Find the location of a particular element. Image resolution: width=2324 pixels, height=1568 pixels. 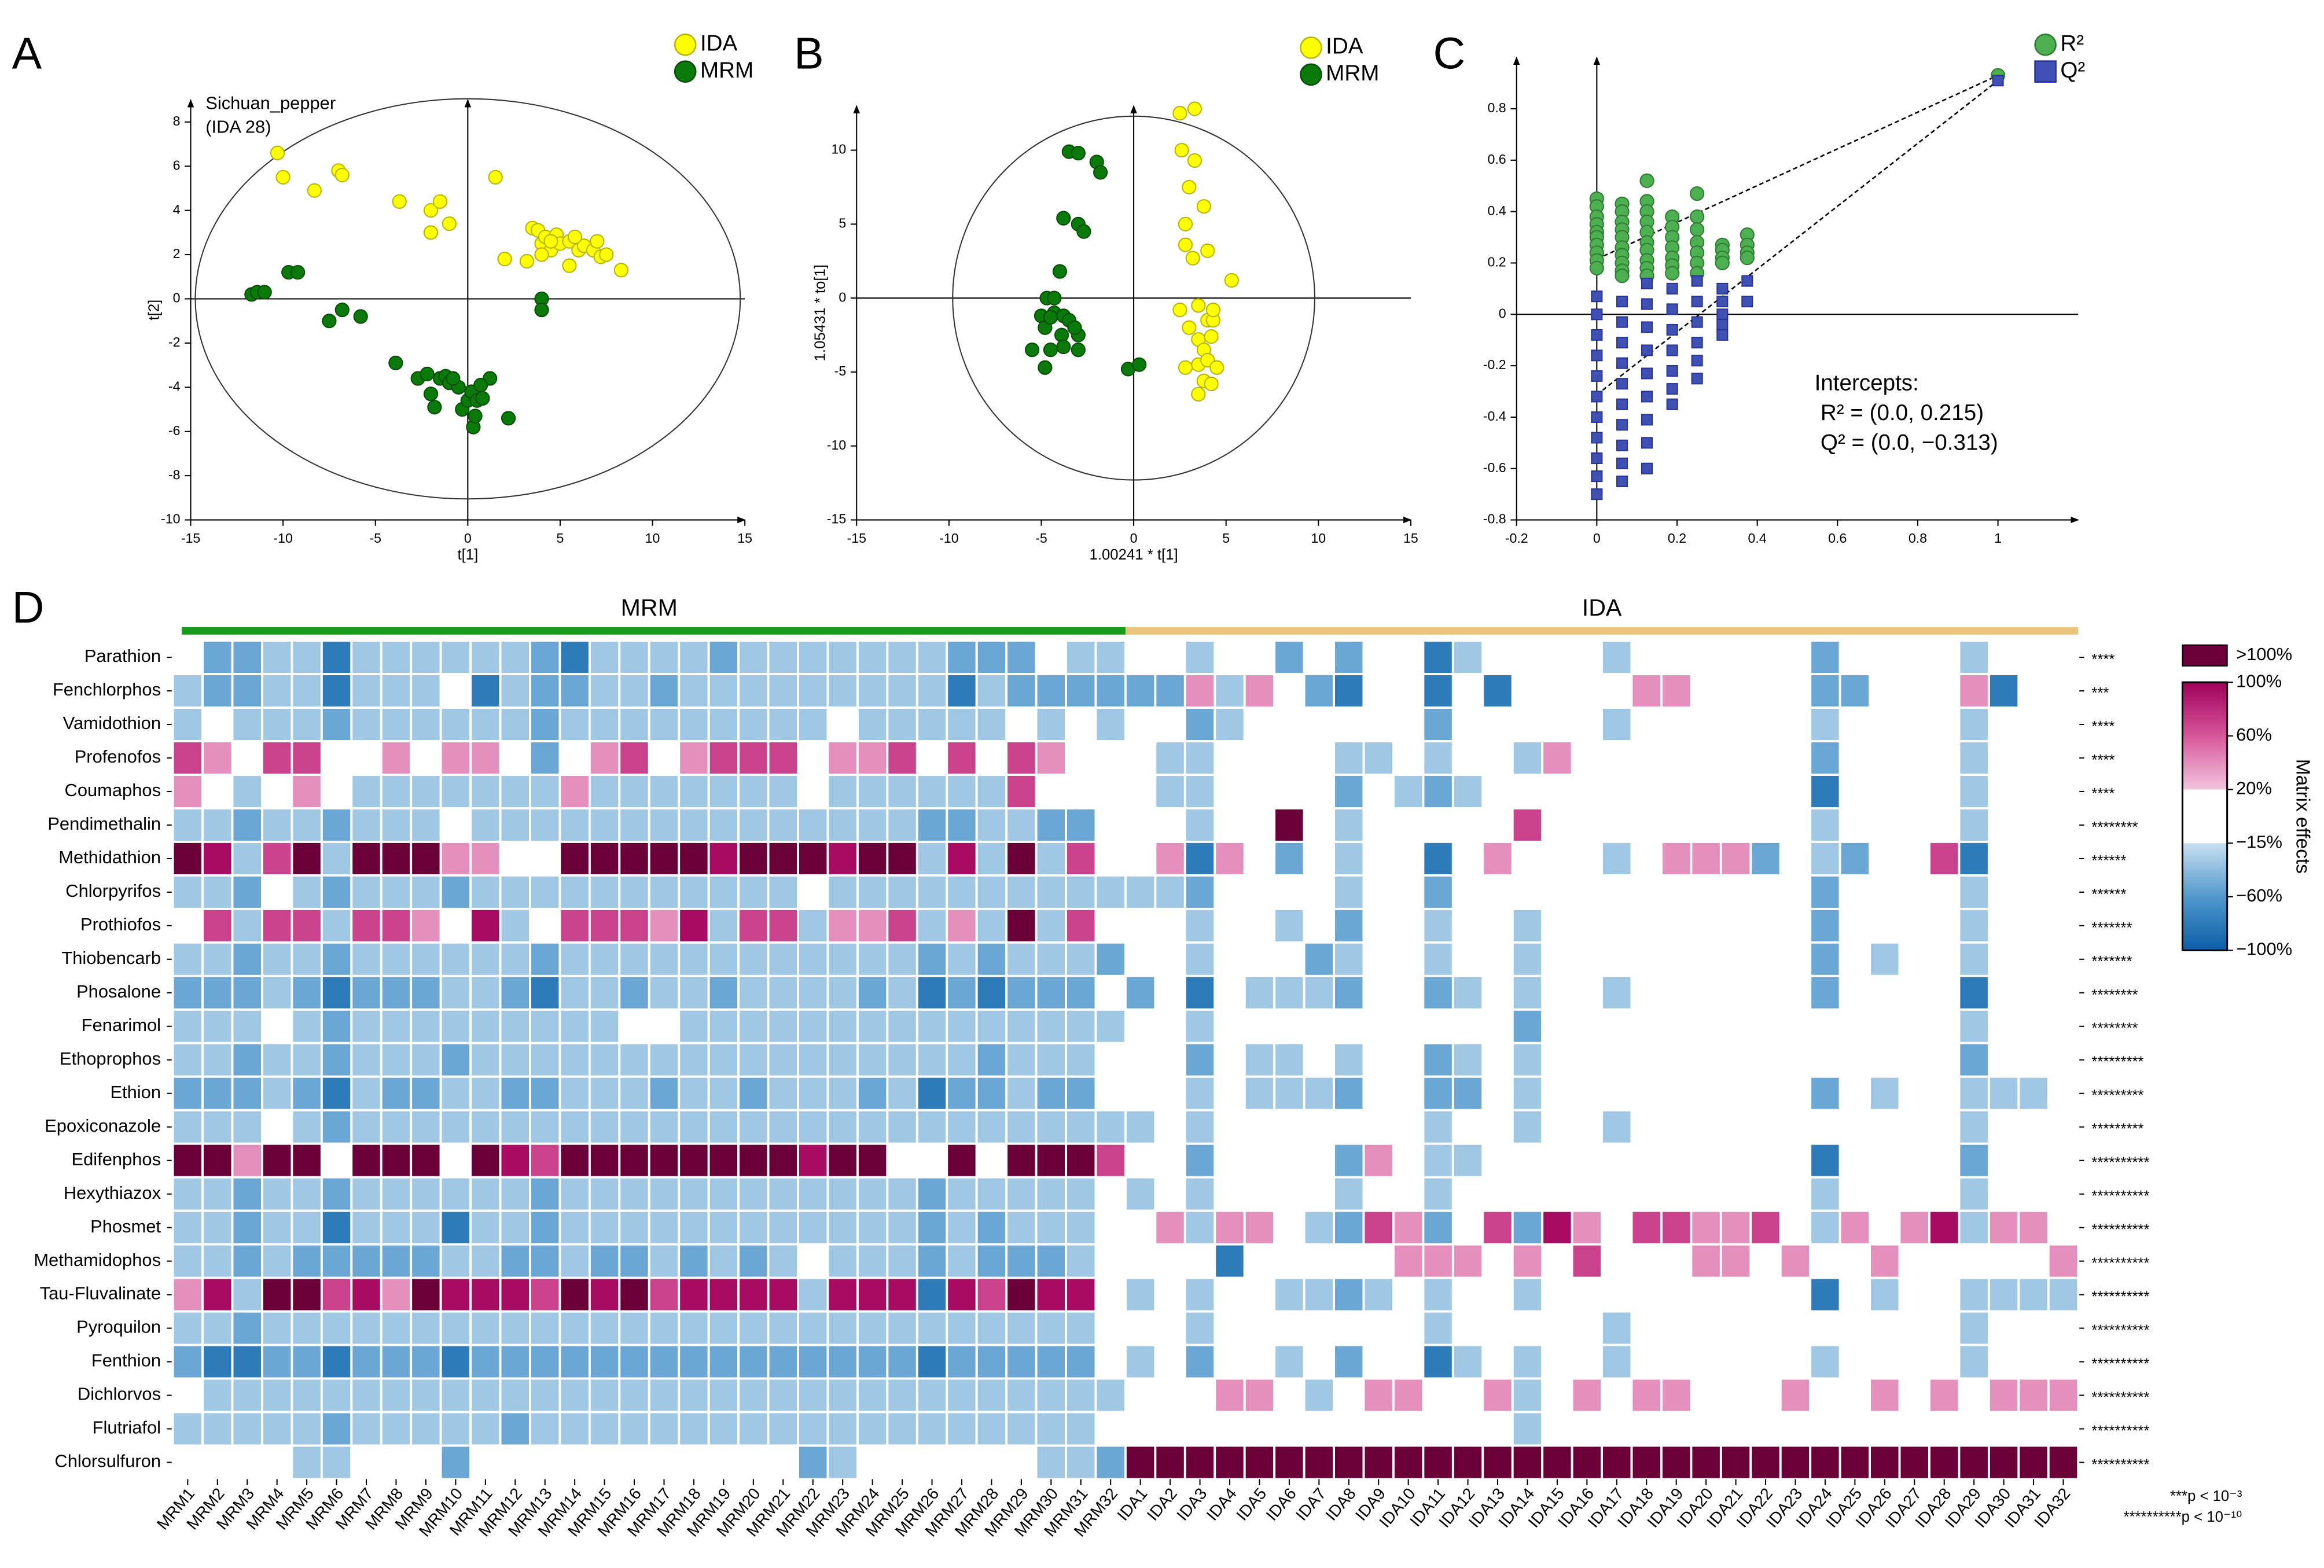

x-tick-label: -5 is located at coordinates (375, 538).